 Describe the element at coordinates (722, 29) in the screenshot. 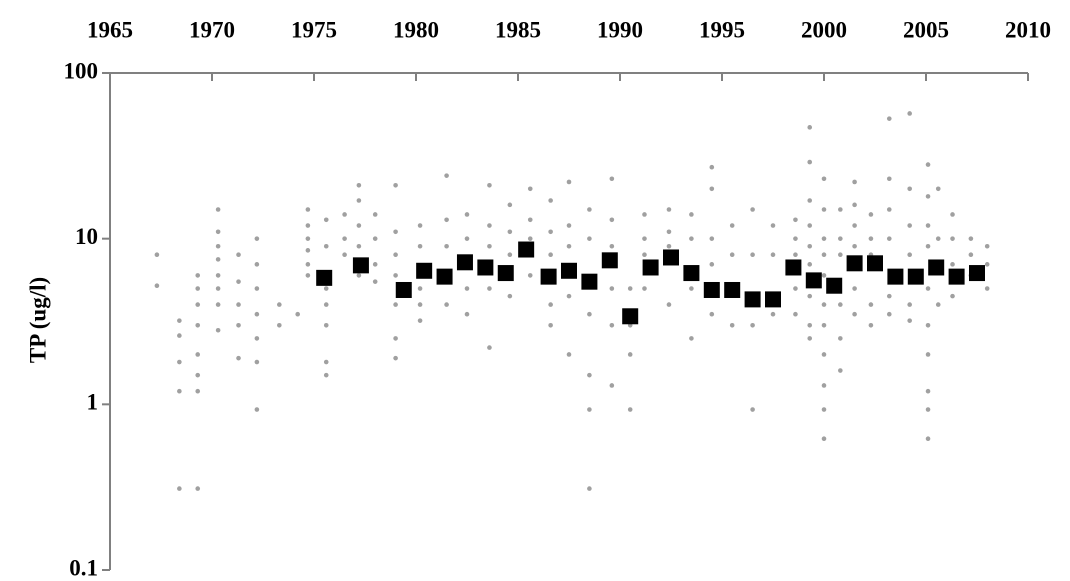

I see `x-tick-label: 1995` at that location.